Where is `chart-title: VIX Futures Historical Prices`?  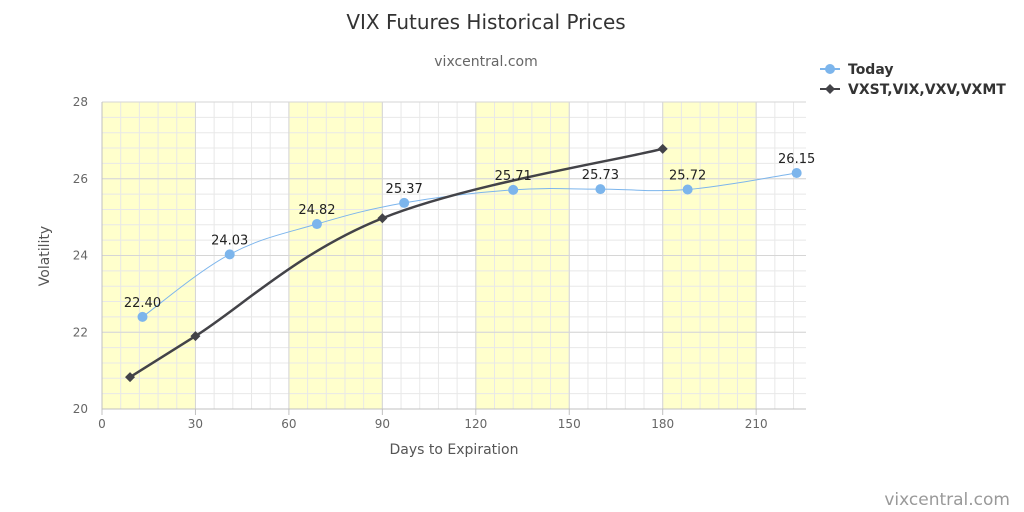
chart-title: VIX Futures Historical Prices is located at coordinates (485, 22).